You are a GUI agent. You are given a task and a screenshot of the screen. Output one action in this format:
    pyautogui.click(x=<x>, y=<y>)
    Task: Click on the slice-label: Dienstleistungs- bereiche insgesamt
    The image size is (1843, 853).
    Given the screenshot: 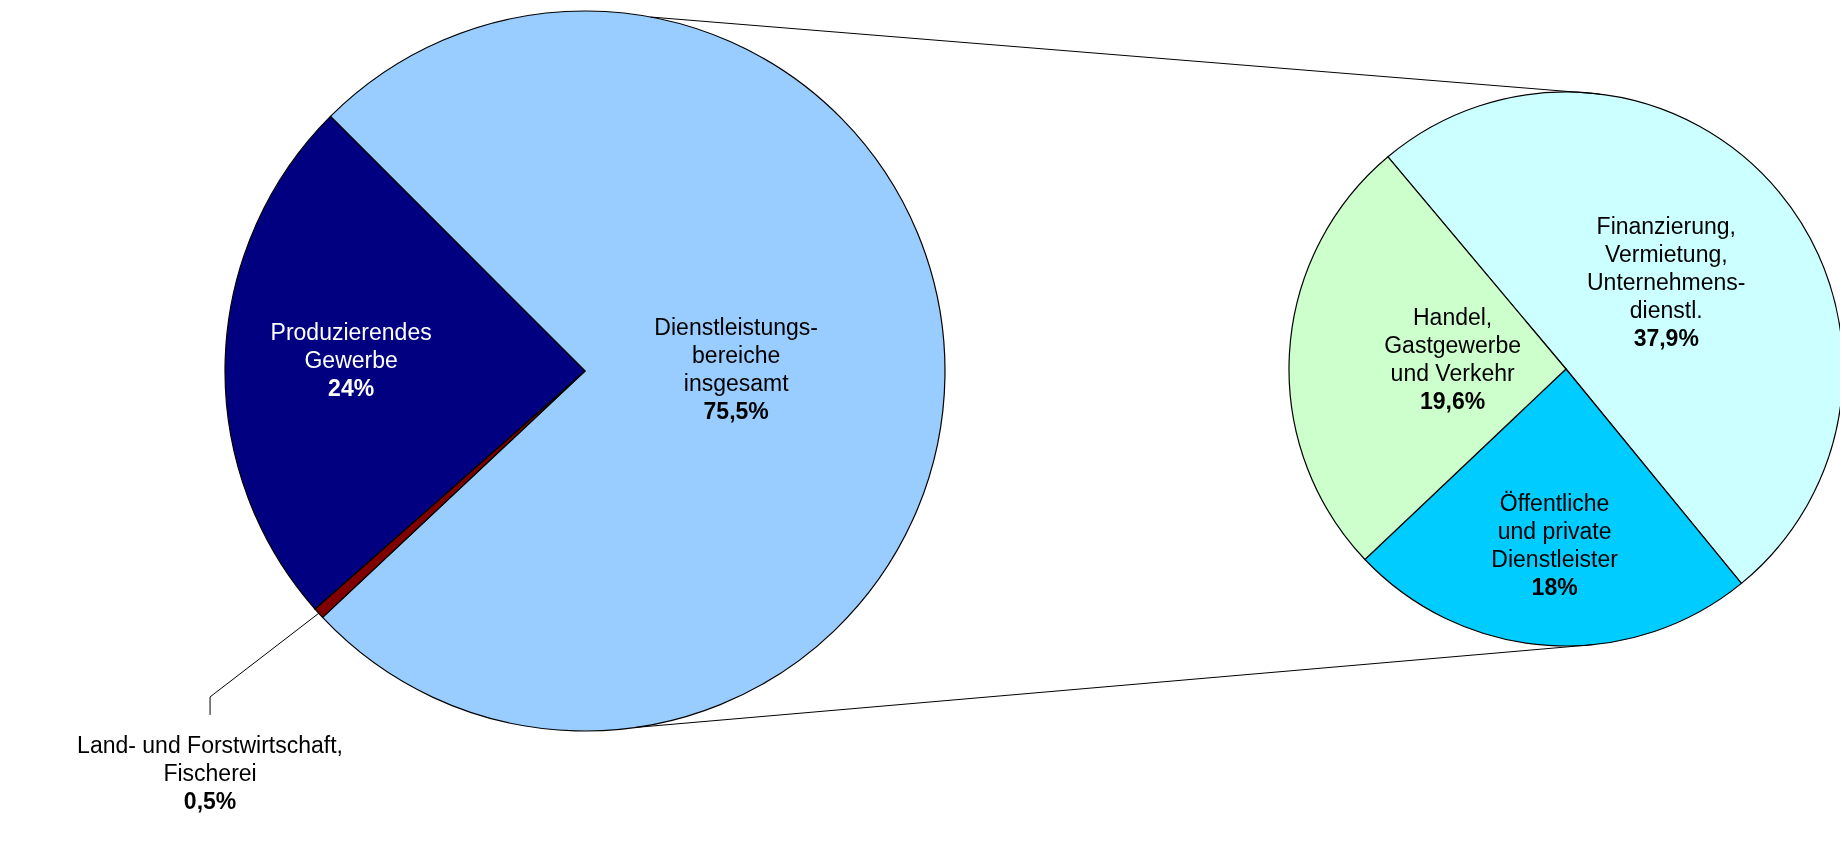 What is the action you would take?
    pyautogui.click(x=736, y=355)
    